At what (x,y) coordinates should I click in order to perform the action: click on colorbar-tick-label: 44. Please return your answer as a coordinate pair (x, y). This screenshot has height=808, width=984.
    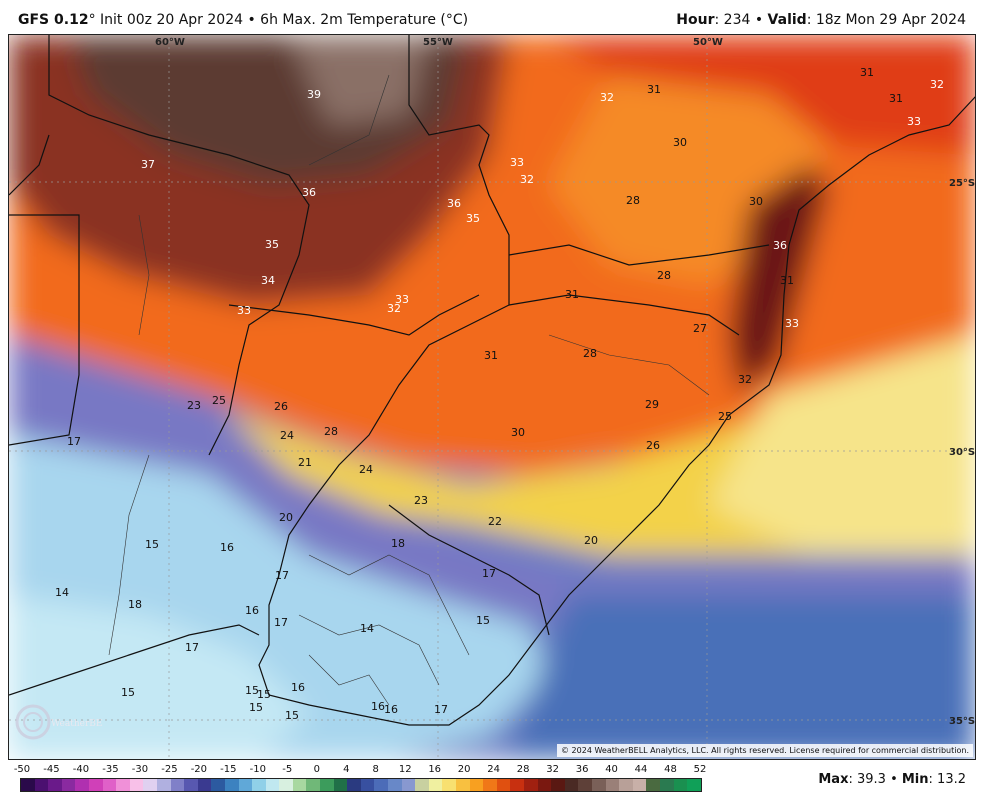
    Looking at the image, I should click on (641, 769).